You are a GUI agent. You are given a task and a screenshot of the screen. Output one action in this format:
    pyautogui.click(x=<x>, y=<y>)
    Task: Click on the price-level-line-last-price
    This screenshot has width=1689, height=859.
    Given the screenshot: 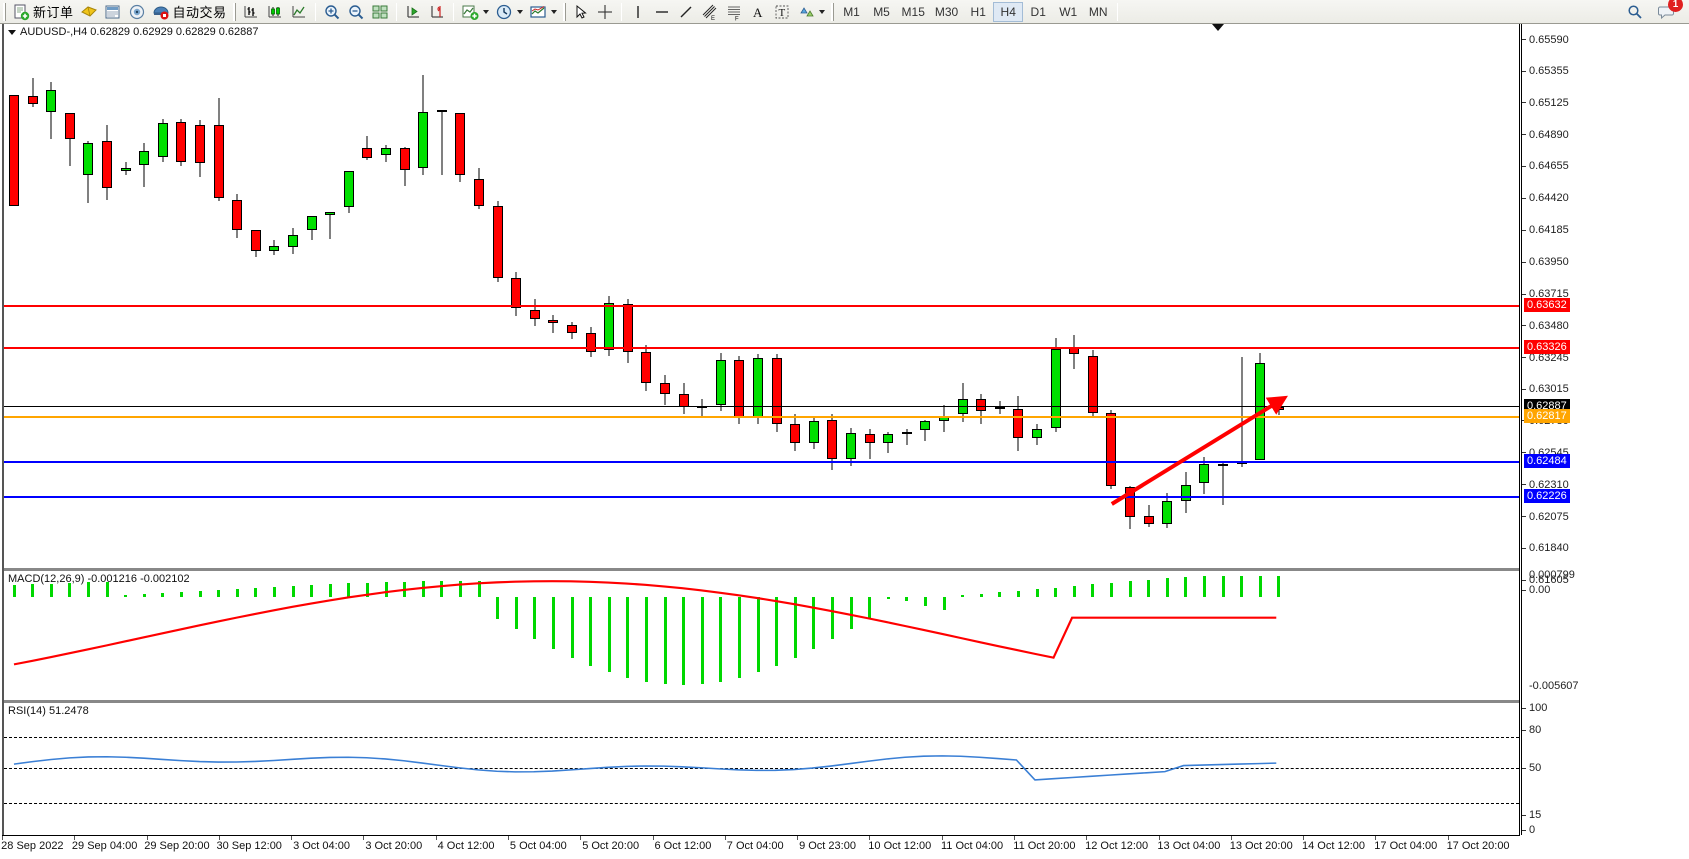 What is the action you would take?
    pyautogui.click(x=761, y=407)
    